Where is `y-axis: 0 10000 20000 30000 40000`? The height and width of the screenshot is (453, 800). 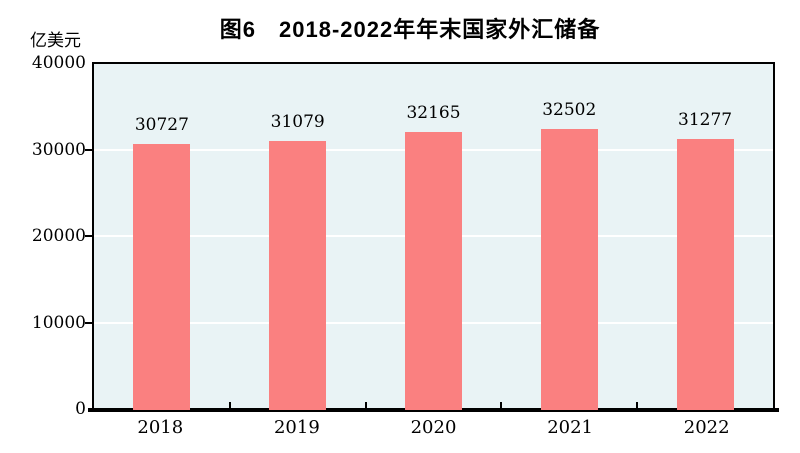
y-axis: 0 10000 20000 30000 40000 is located at coordinates (43, 236).